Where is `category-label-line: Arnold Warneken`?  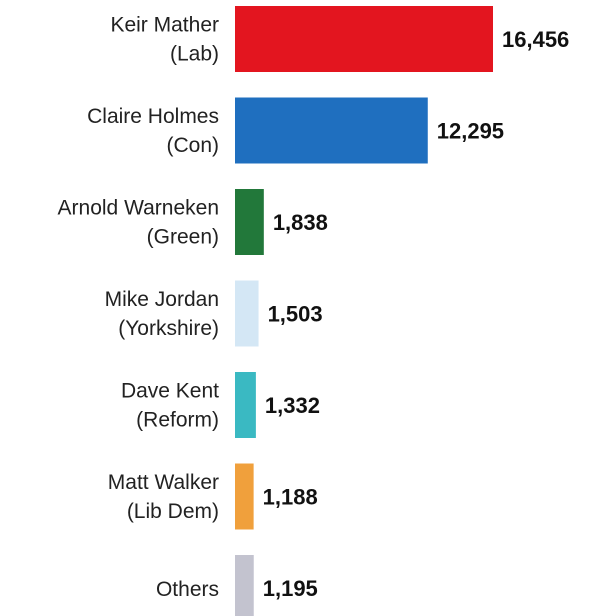 category-label-line: Arnold Warneken is located at coordinates (138, 208).